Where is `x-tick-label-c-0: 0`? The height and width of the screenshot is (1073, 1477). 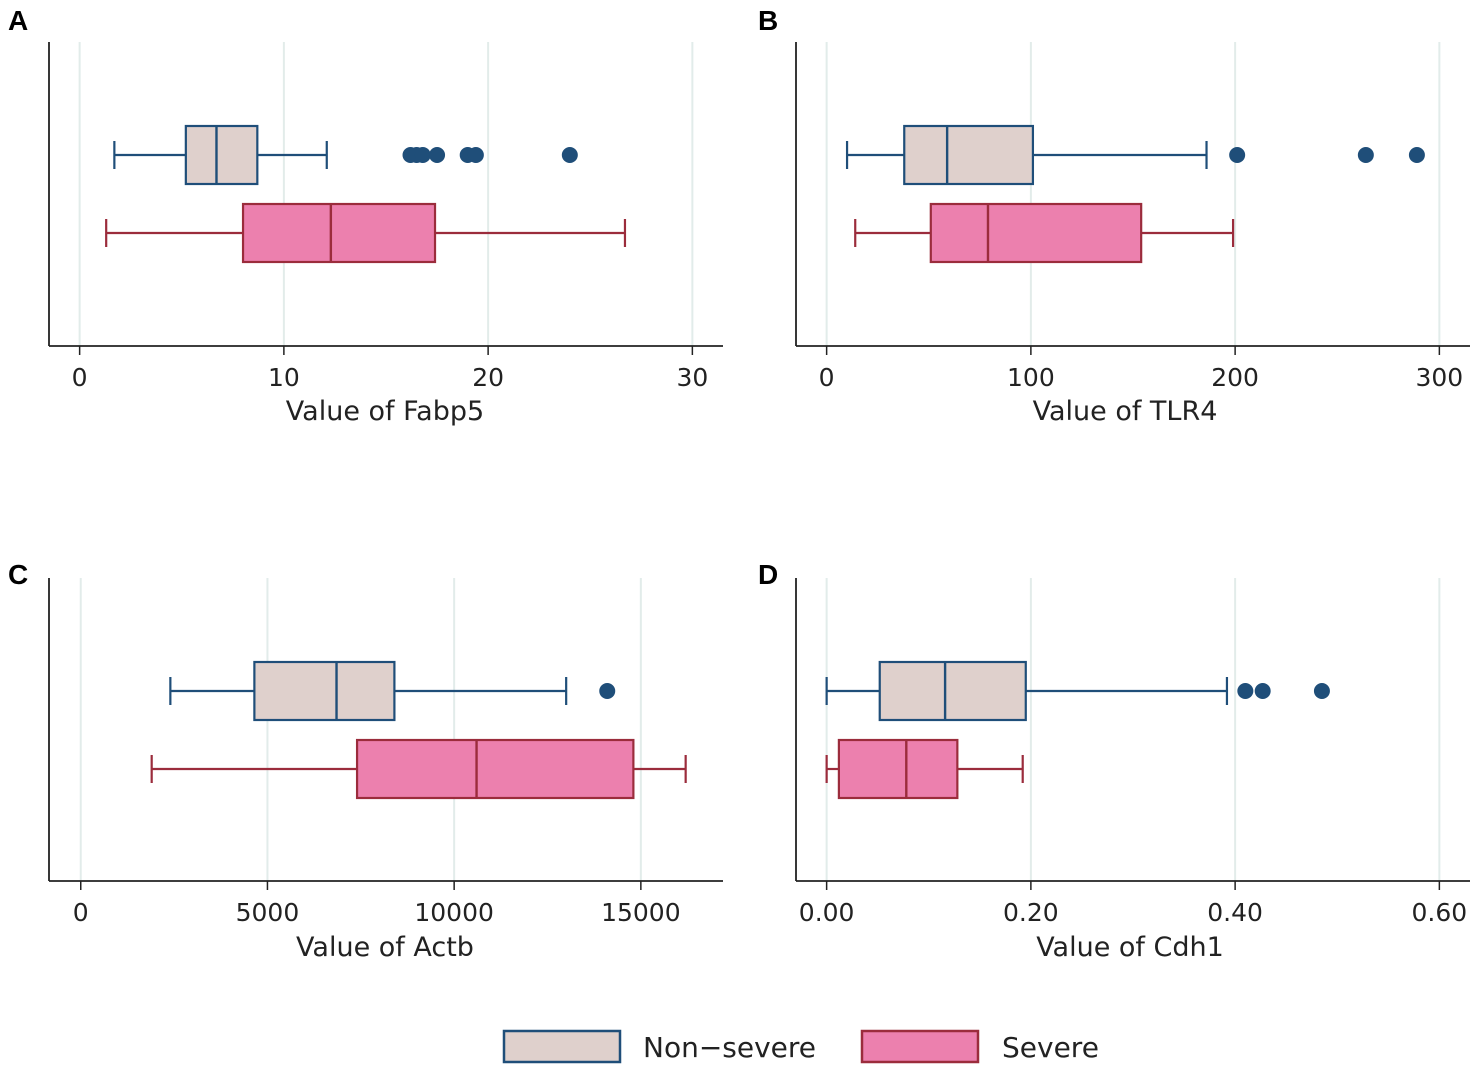
x-tick-label-c-0: 0 is located at coordinates (81, 912).